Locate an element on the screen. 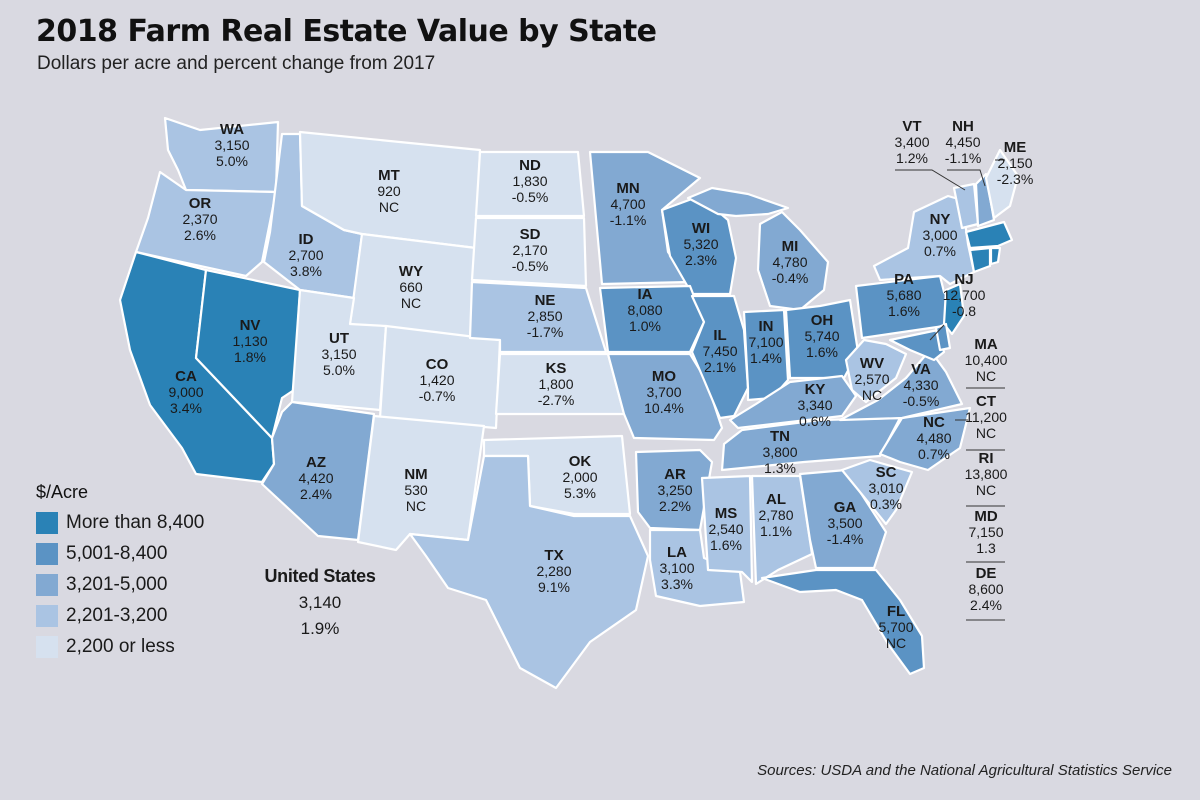 This screenshot has height=800, width=1200. abbr-WA: WA is located at coordinates (232, 129).